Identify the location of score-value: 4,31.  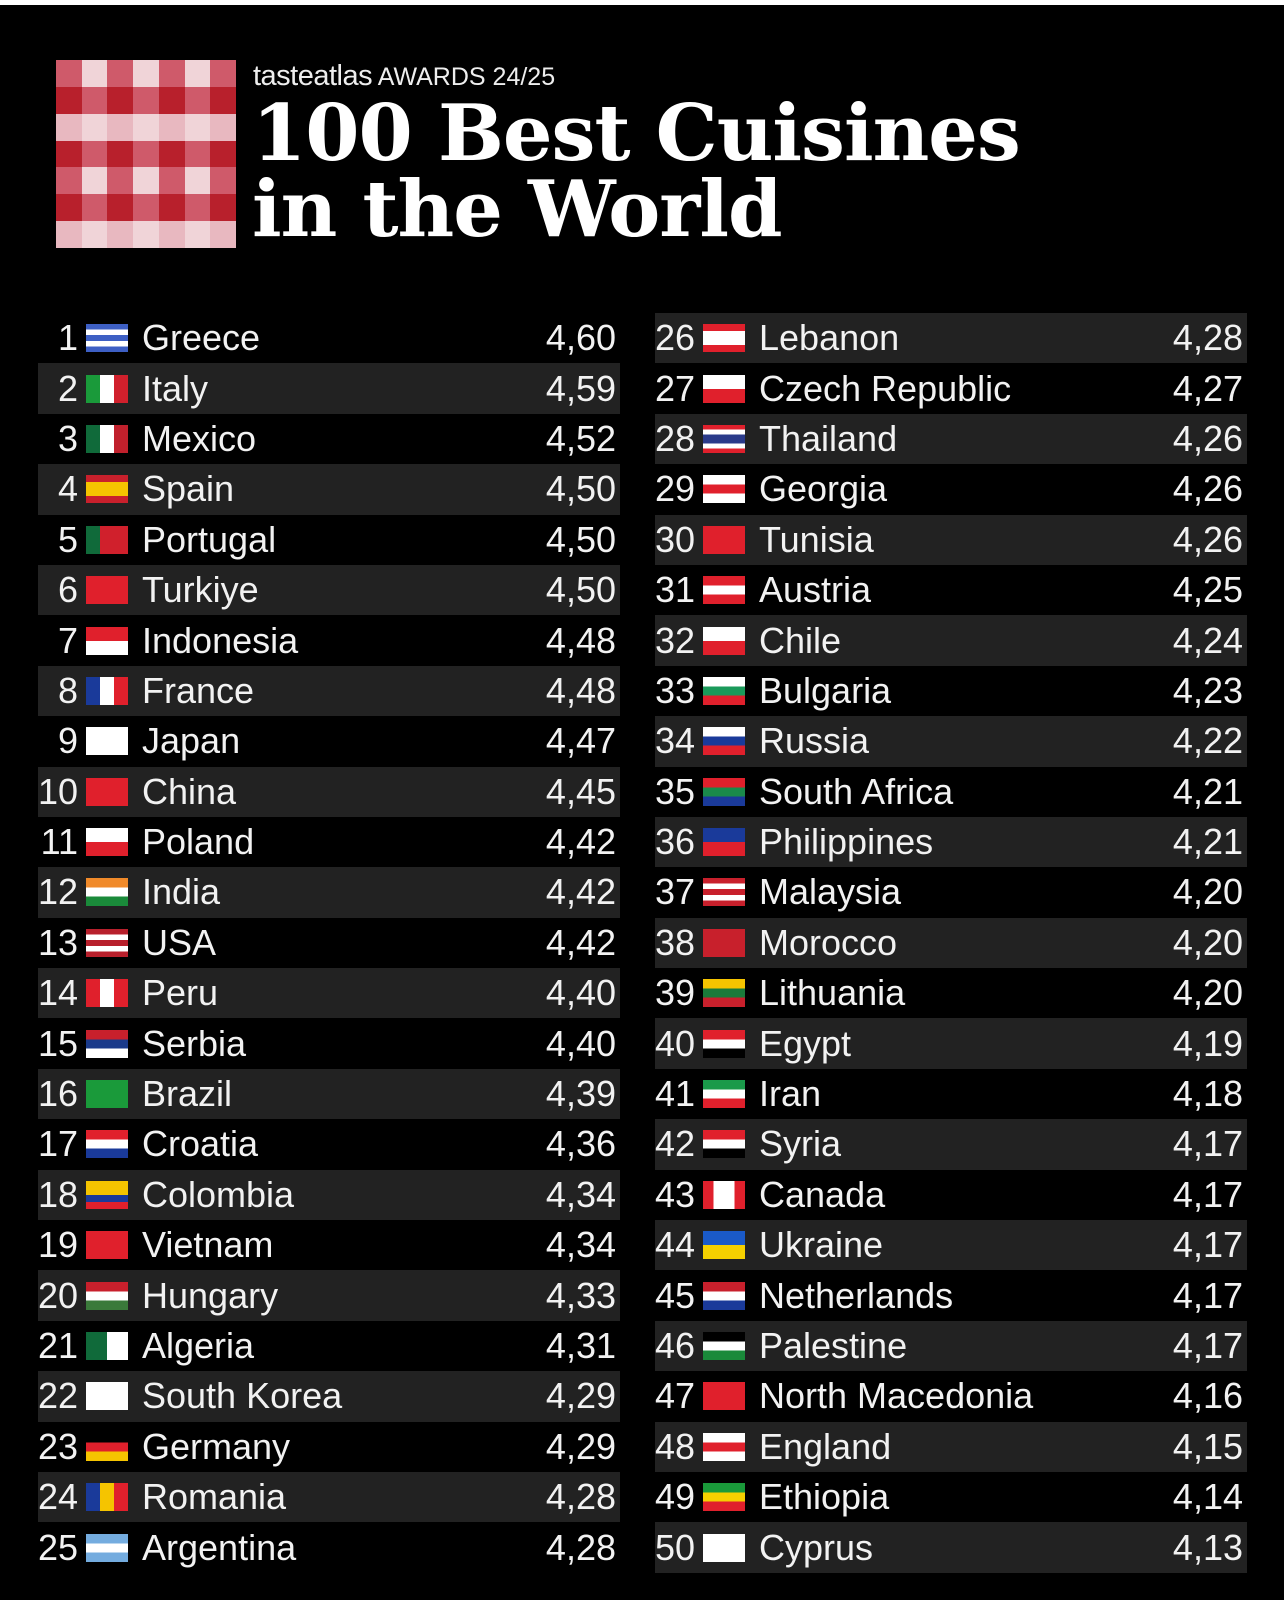
(580, 1345).